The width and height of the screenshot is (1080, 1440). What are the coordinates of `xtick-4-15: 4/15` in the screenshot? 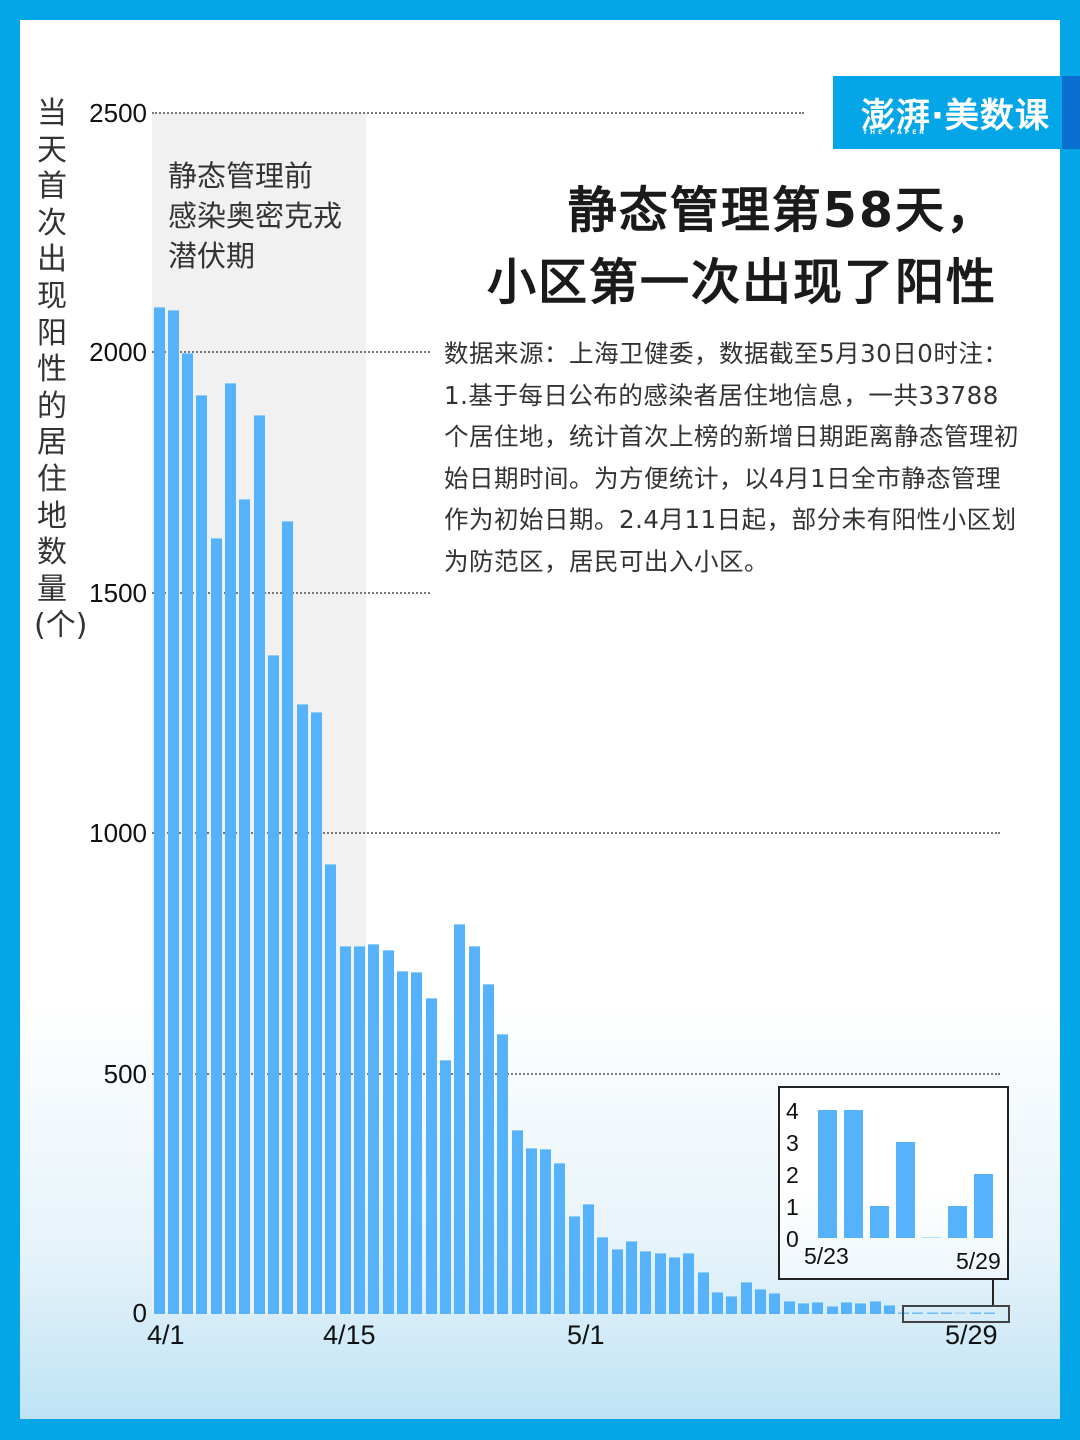 It's located at (349, 1335).